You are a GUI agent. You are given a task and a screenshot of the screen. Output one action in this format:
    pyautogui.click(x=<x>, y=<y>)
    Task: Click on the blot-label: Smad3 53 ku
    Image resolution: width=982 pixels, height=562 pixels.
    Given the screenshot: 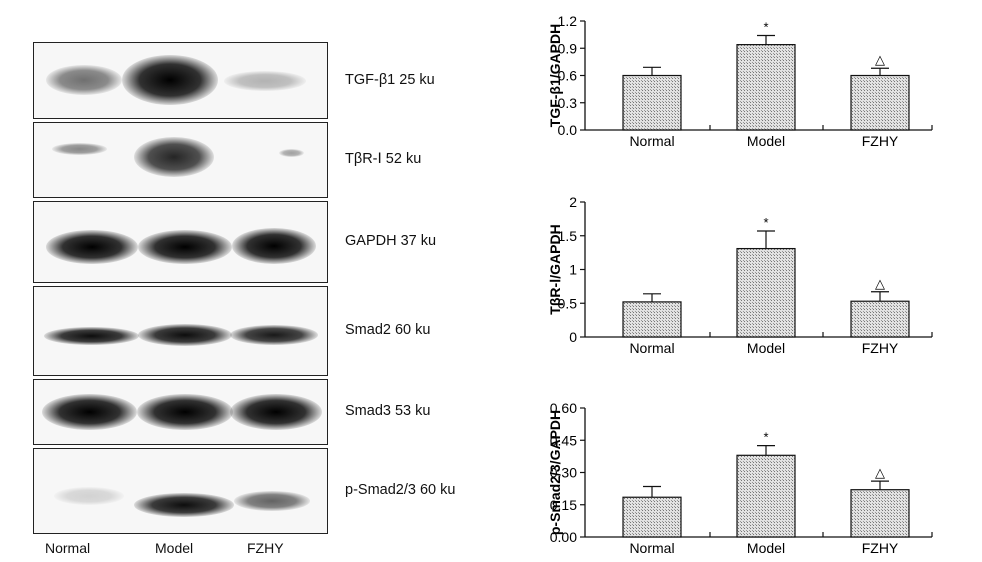 What is the action you would take?
    pyautogui.click(x=388, y=411)
    